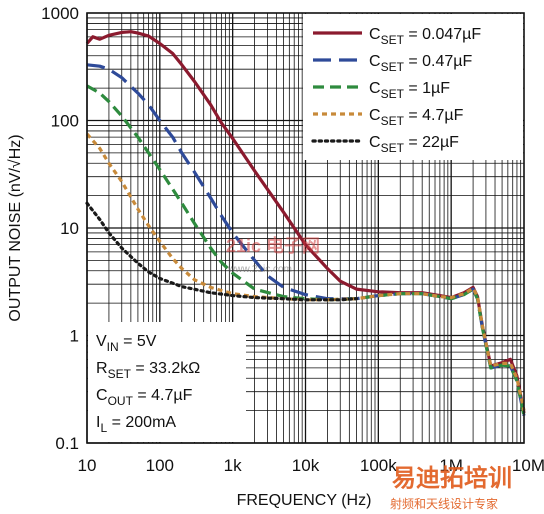 Image resolution: width=544 pixels, height=514 pixels. What do you see at coordinates (444, 503) in the screenshot?
I see `corner-watermark-tagline: 射频和天线设计专家` at bounding box center [444, 503].